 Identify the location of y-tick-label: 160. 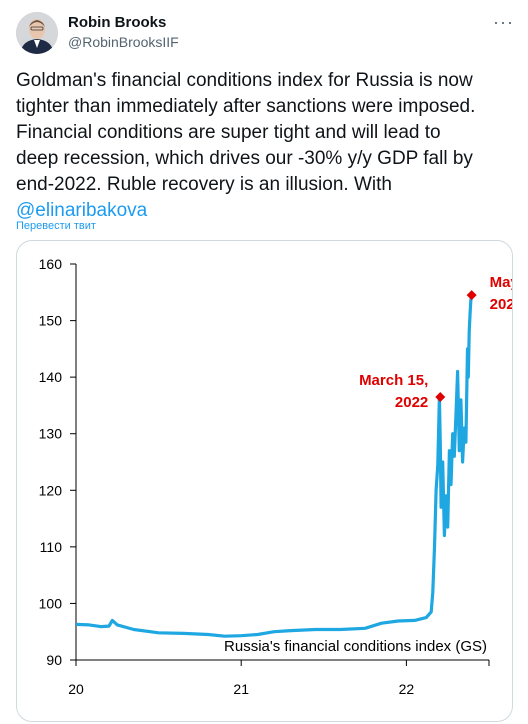
(51, 264).